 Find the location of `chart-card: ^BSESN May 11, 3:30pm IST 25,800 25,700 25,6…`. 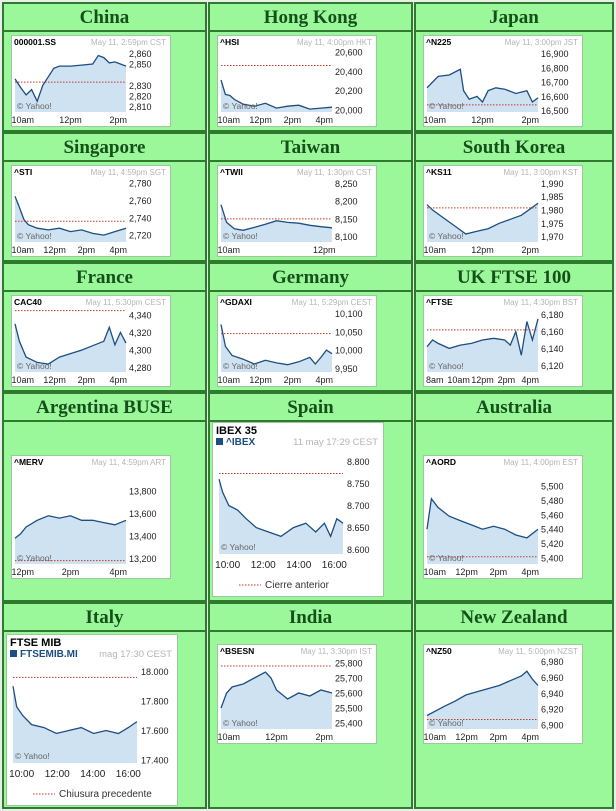

chart-card: ^BSESN May 11, 3:30pm IST 25,800 25,700 25,6… is located at coordinates (297, 694).